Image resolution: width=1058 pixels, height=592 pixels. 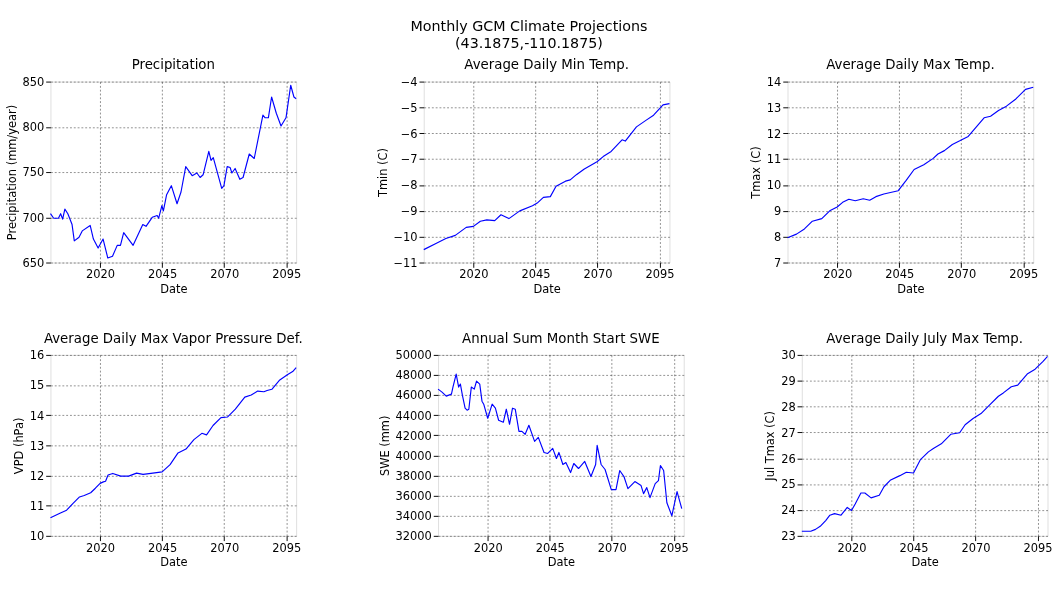 What do you see at coordinates (413, 536) in the screenshot?
I see `y-tick-label: 32000` at bounding box center [413, 536].